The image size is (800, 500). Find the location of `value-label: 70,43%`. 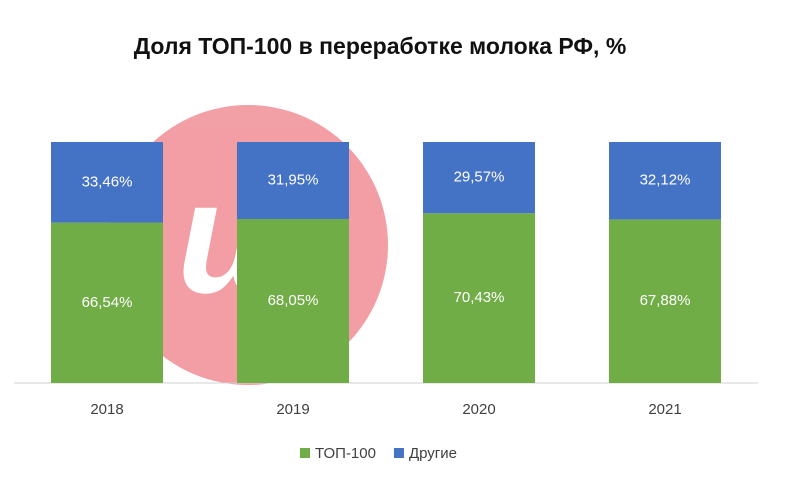

value-label: 70,43% is located at coordinates (479, 297).